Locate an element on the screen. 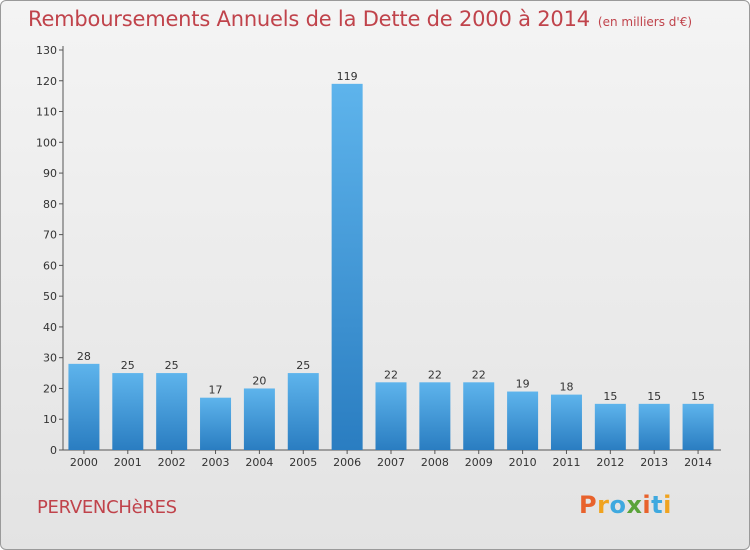  x-tick-label-2002: 2002 is located at coordinates (172, 462).